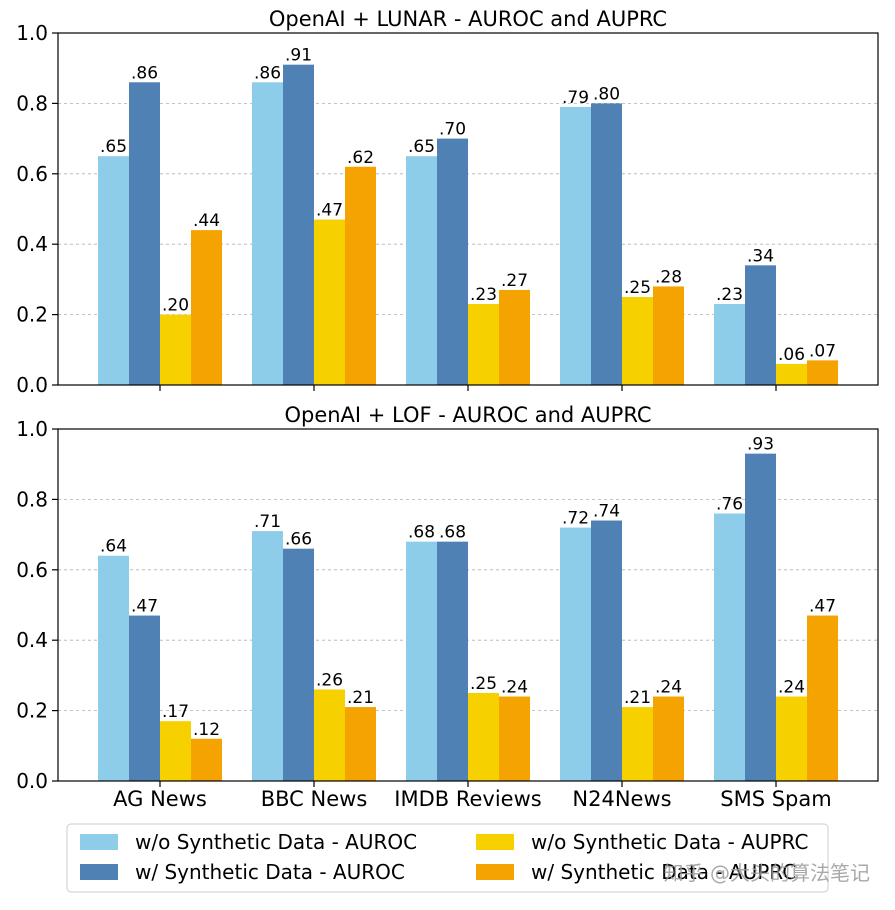 The height and width of the screenshot is (910, 895). What do you see at coordinates (360, 158) in the screenshot?
I see `data-label: .62` at bounding box center [360, 158].